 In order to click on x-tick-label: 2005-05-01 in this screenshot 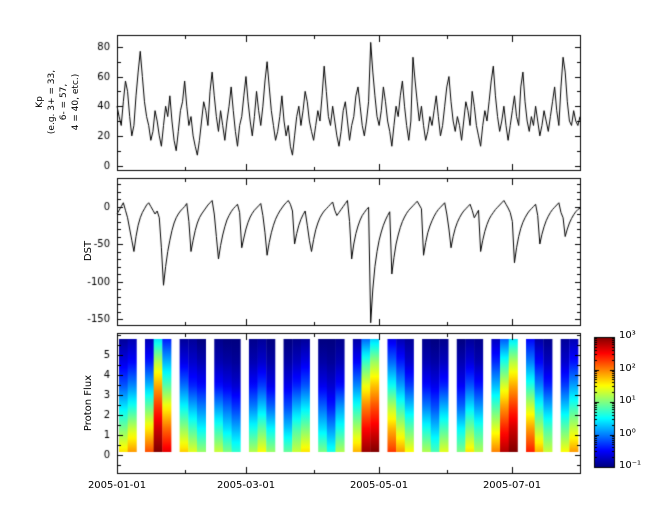, I will do `click(379, 485)`.